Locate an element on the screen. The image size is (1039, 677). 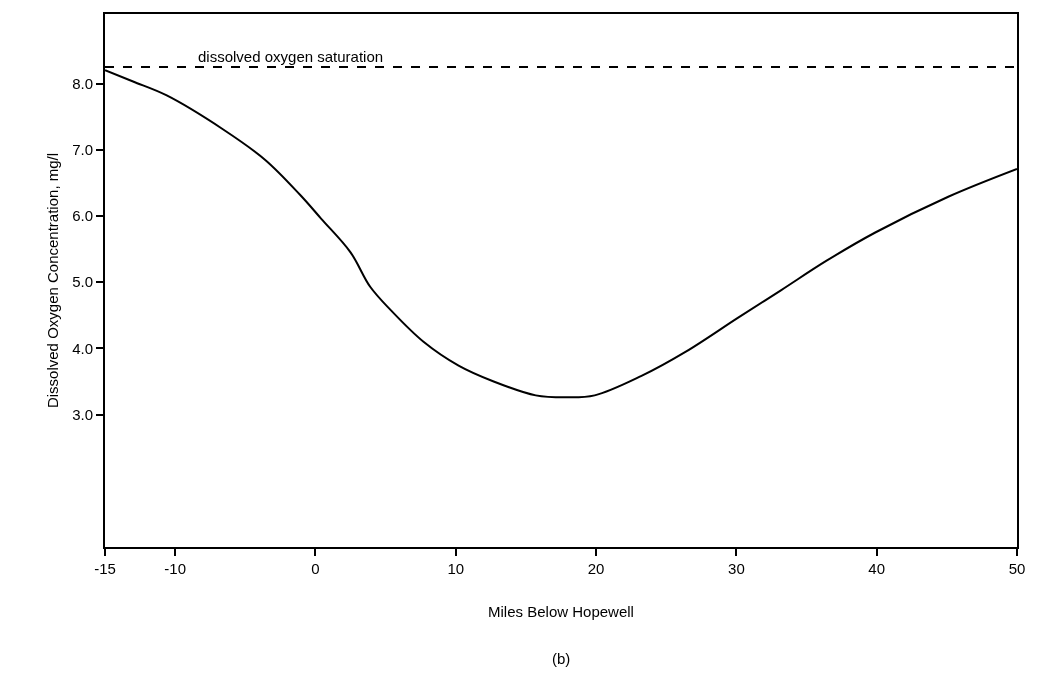
y-tick-label: 6.0 is located at coordinates (82, 216).